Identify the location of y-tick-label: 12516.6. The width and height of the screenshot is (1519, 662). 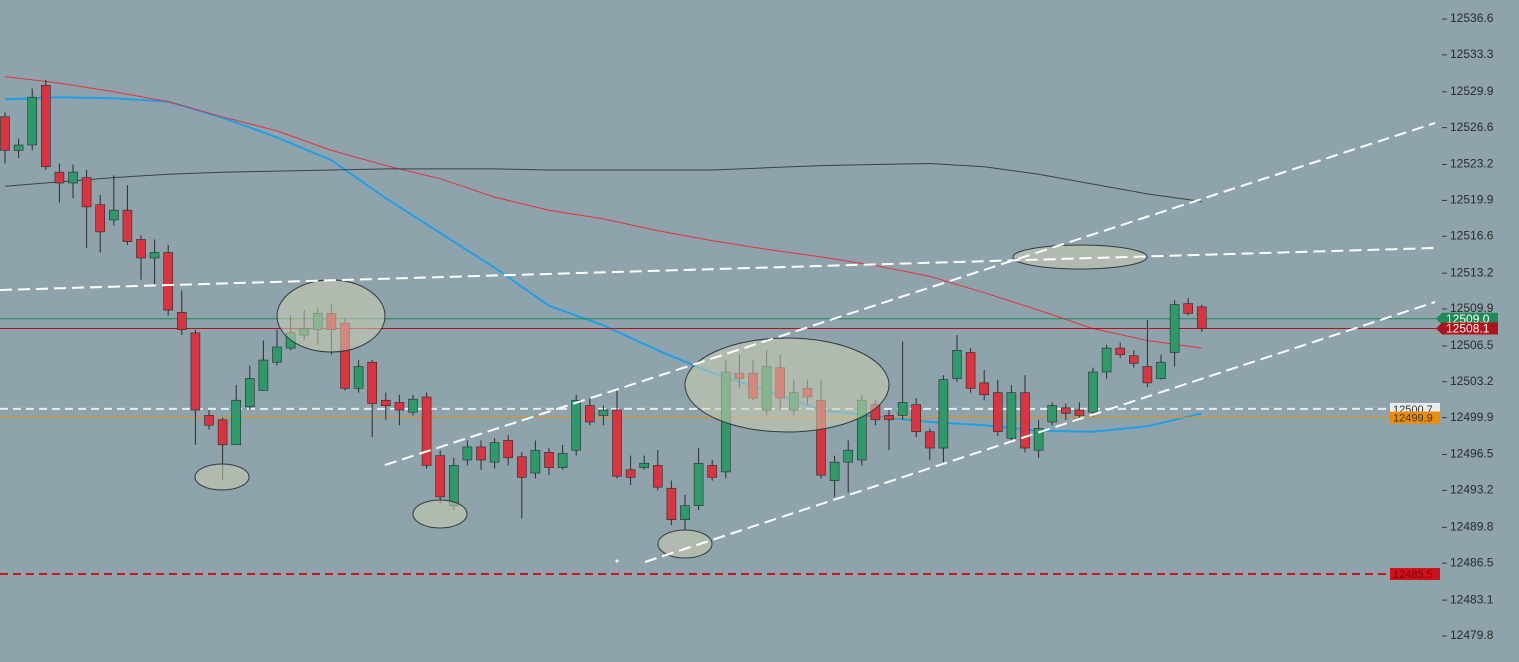
(1472, 235).